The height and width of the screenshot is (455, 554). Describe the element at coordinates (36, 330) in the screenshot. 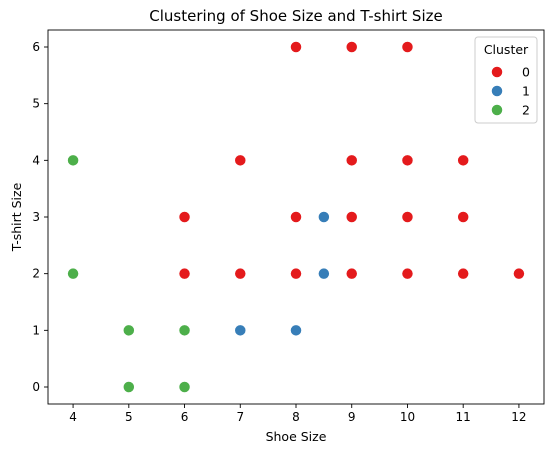

I see `y-tick-label: 1` at that location.